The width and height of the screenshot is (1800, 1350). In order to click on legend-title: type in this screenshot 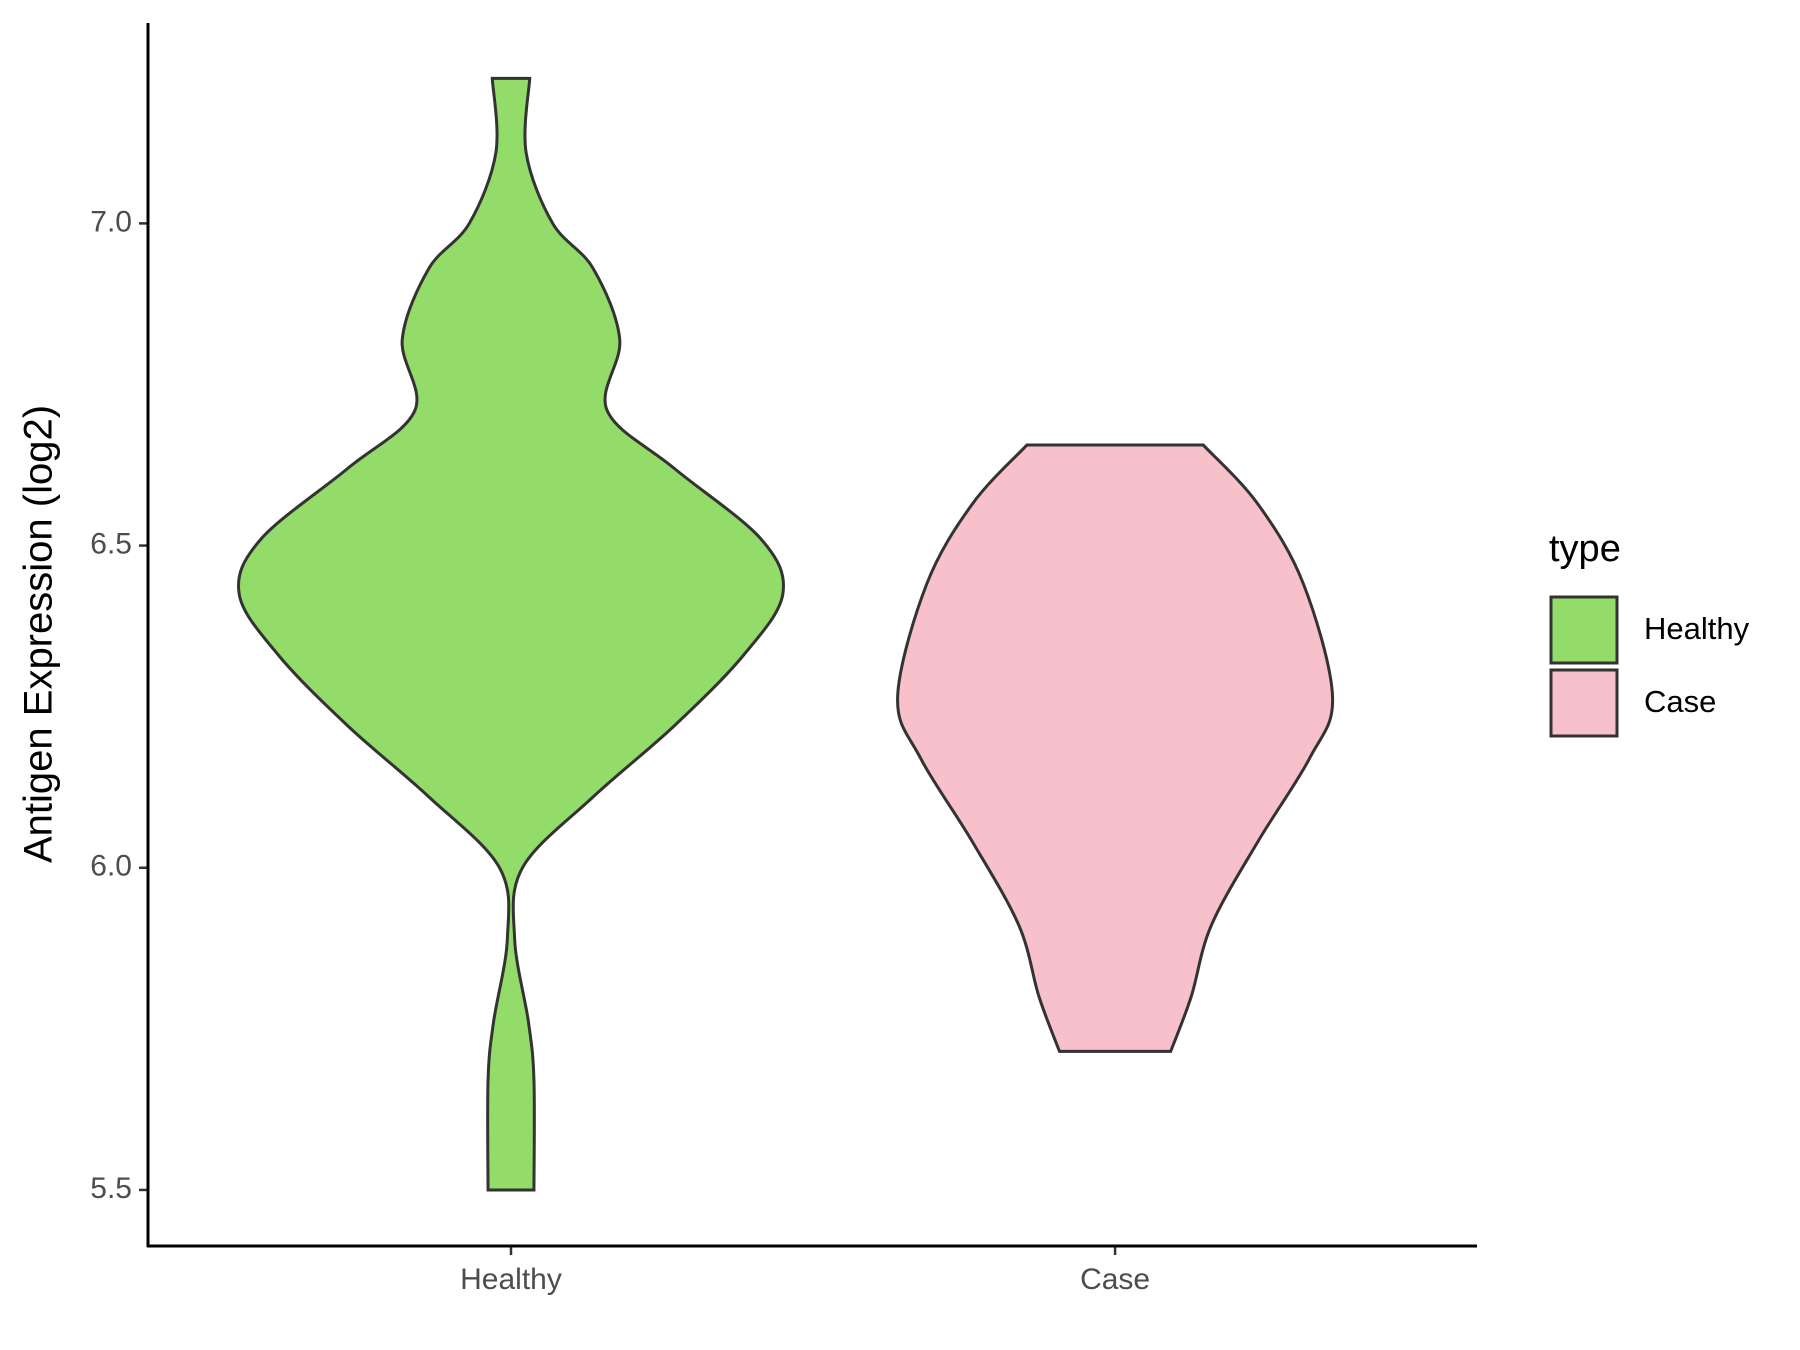, I will do `click(1585, 549)`.